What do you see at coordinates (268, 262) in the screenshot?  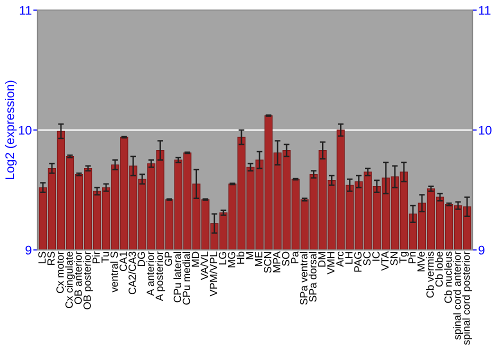 I see `x-tick-label: SCN` at bounding box center [268, 262].